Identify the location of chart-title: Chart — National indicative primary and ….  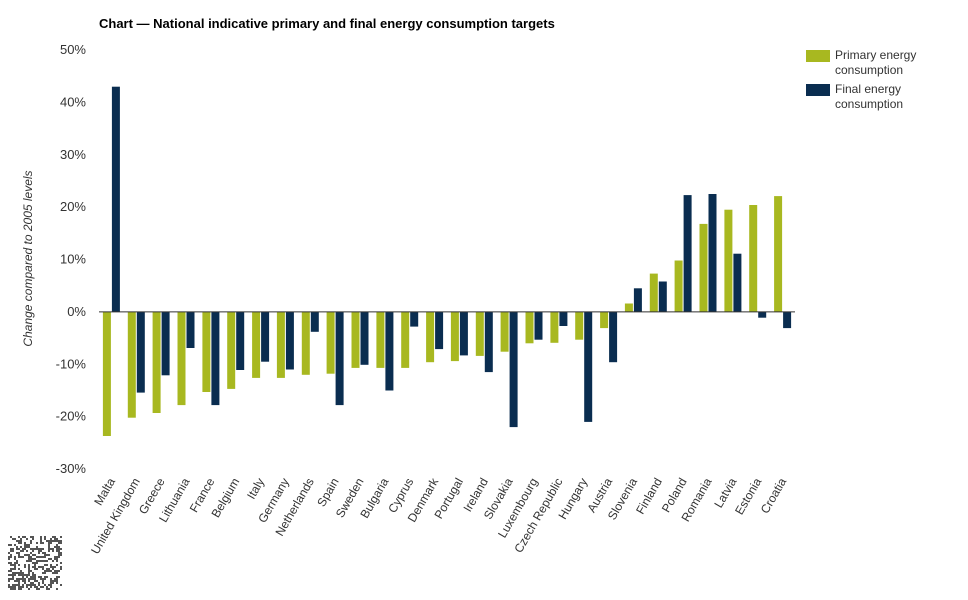
(327, 23).